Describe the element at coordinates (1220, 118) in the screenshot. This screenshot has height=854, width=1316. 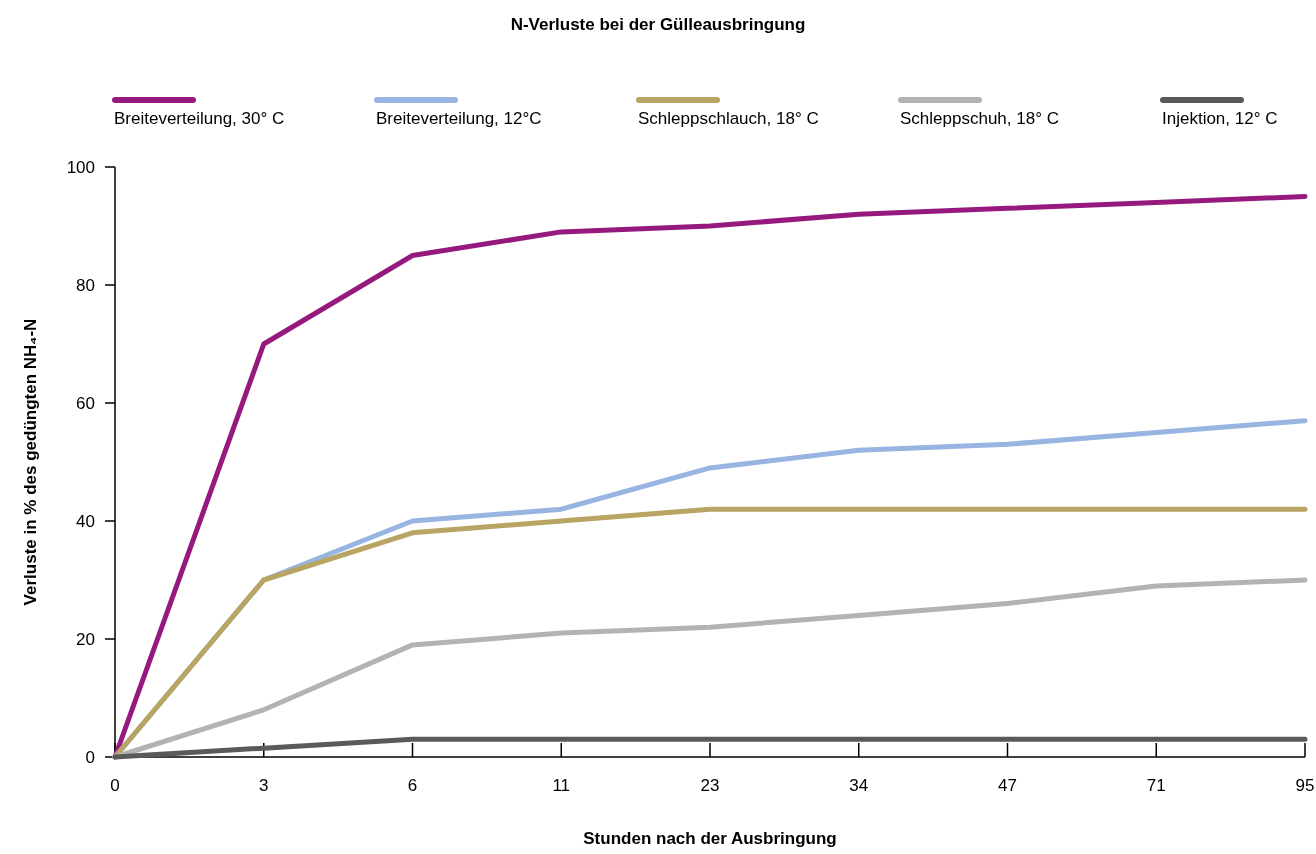
I see `legend-label: Injektion, 12° C` at that location.